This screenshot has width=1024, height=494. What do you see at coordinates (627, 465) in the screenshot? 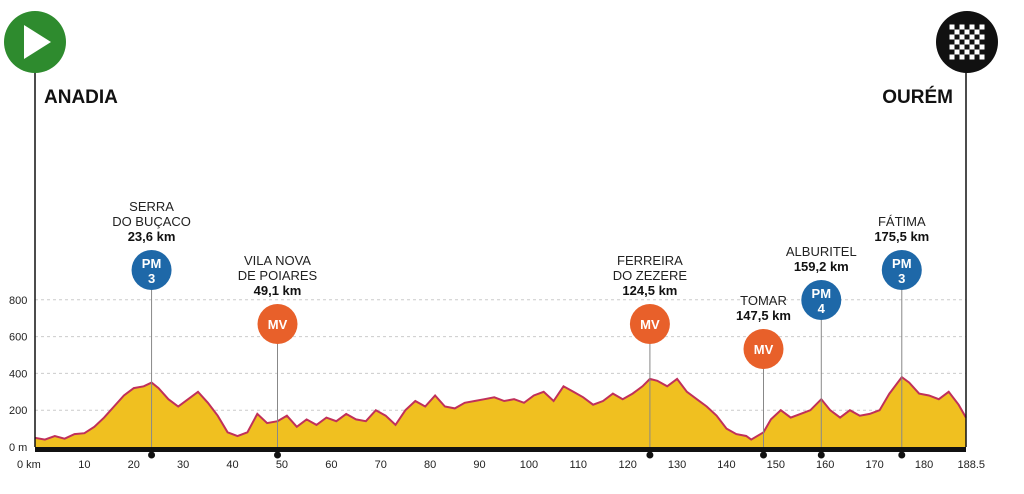
I see `x-tick-label: 120` at bounding box center [627, 465].